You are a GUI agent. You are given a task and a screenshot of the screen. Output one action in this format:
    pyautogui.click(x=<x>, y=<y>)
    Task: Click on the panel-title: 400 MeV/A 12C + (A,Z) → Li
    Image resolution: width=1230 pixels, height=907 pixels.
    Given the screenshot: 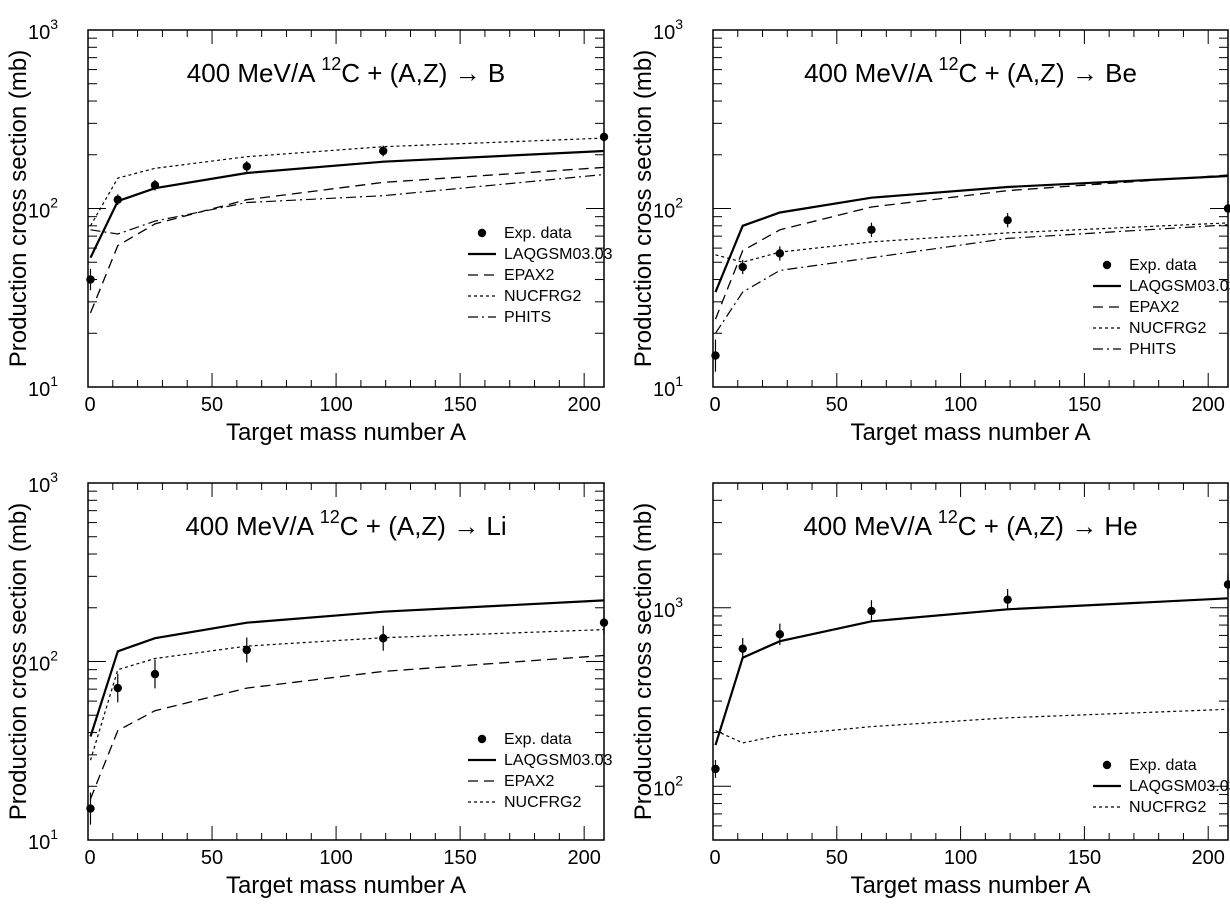 What is the action you would take?
    pyautogui.click(x=345, y=524)
    